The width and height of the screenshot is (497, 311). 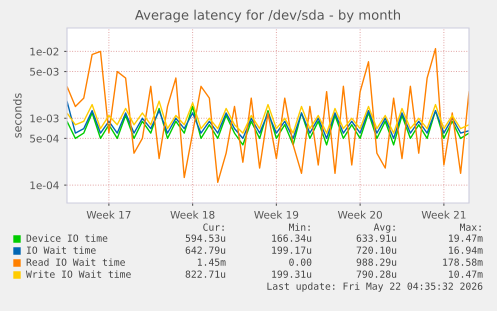 I want to click on text: 988.29u, so click(x=376, y=262).